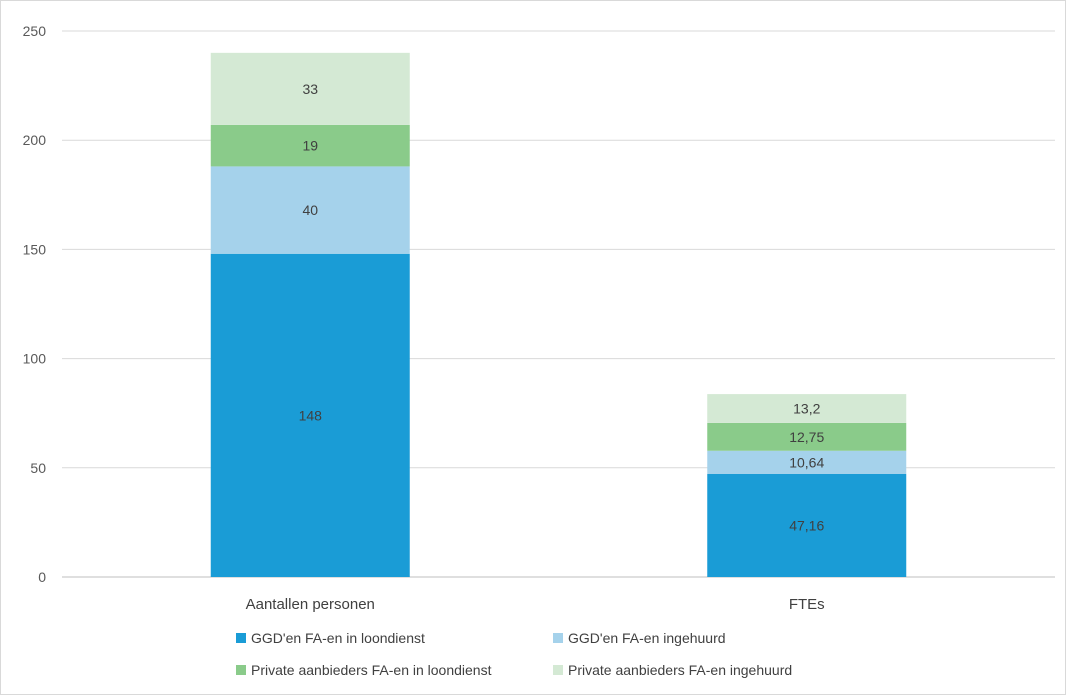 The width and height of the screenshot is (1066, 695). Describe the element at coordinates (310, 604) in the screenshot. I see `category-label: Aantallen personen` at that location.